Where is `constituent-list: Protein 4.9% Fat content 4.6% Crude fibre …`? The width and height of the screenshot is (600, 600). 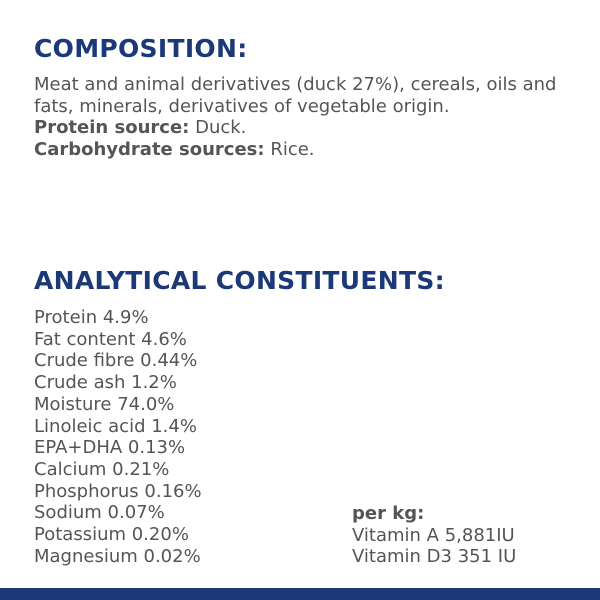
constituent-list: Protein 4.9% Fat content 4.6% Crude fibre … is located at coordinates (118, 437).